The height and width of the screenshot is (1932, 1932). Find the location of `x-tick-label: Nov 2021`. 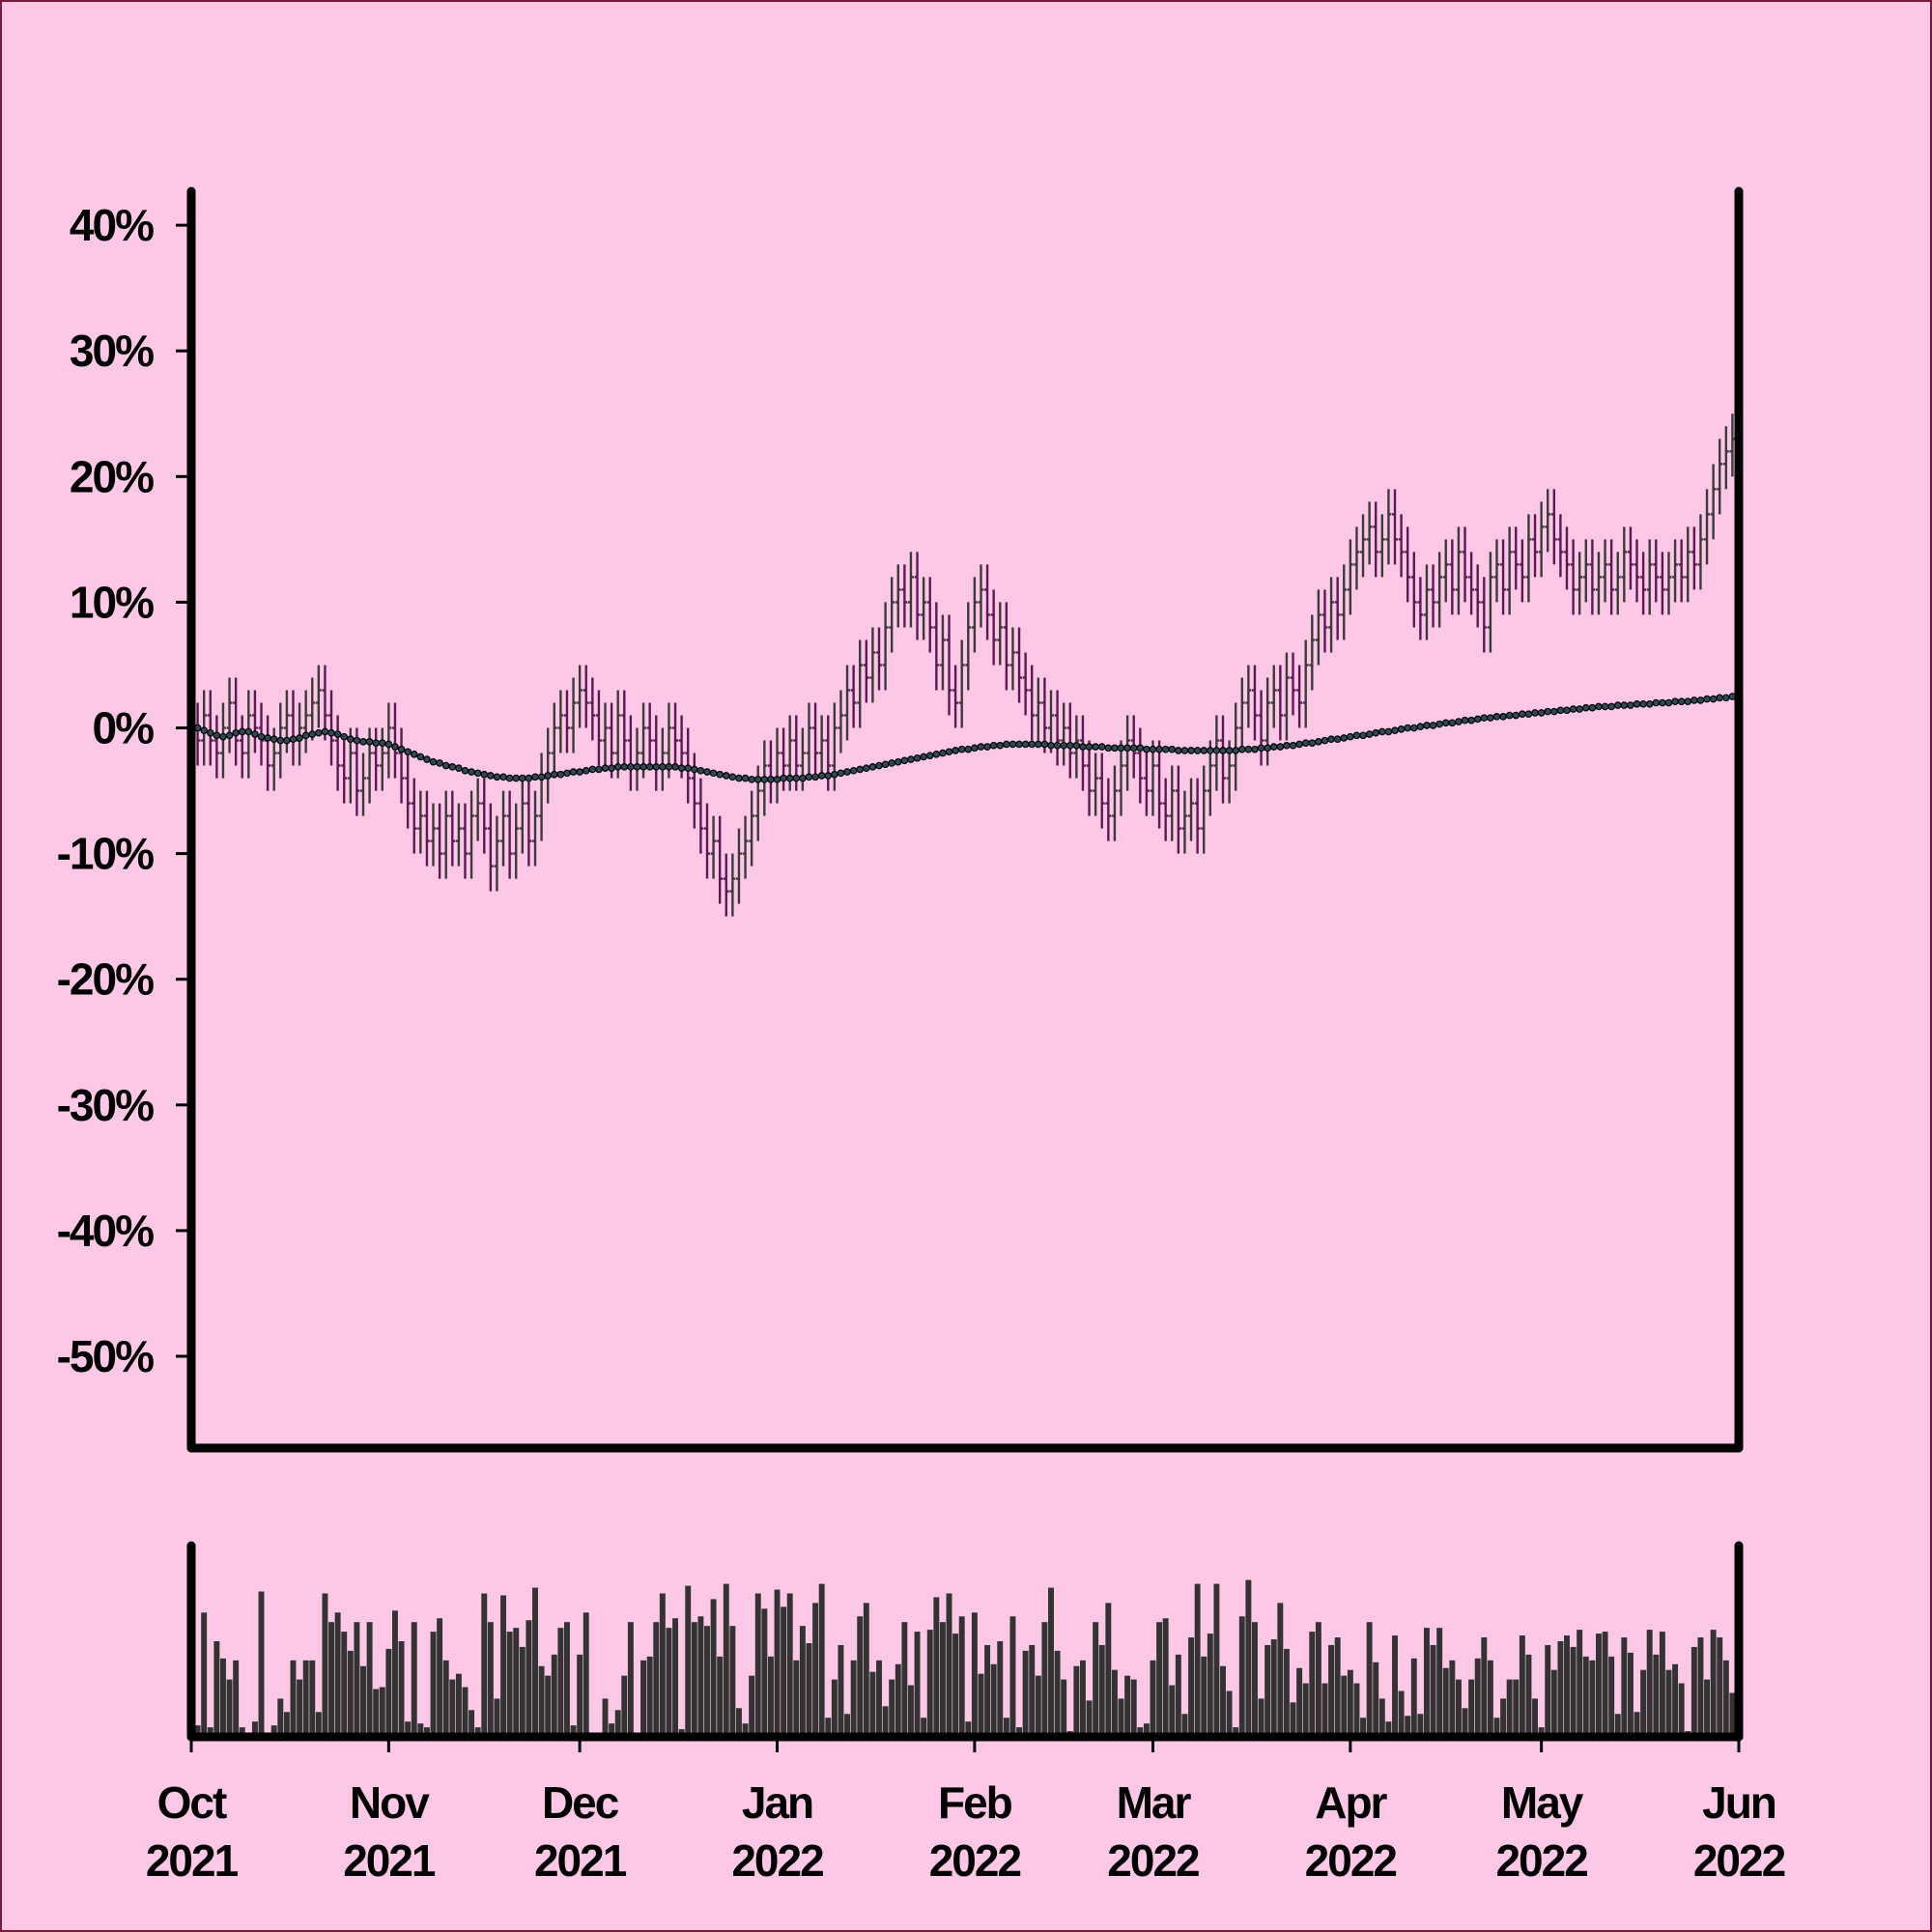

x-tick-label: Nov 2021 is located at coordinates (389, 1831).